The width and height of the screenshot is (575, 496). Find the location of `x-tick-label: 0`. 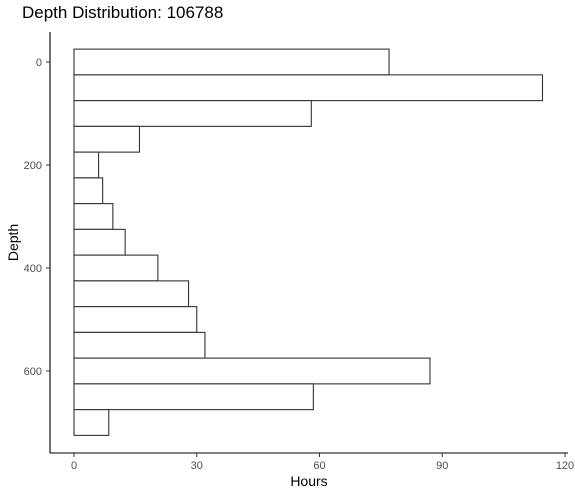

x-tick-label: 0 is located at coordinates (74, 466).